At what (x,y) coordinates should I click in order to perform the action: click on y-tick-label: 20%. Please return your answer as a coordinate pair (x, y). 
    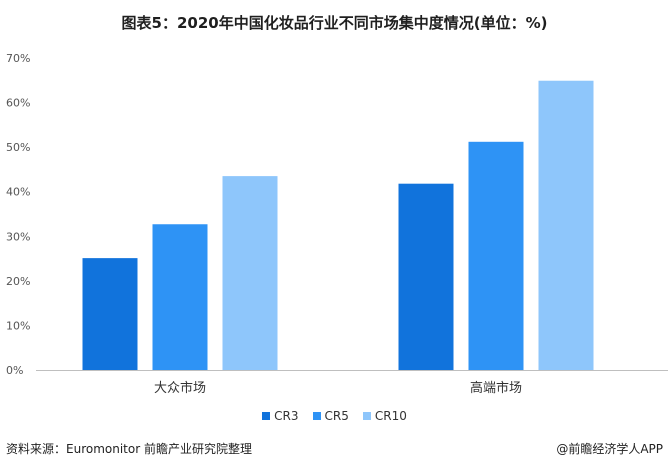
    Looking at the image, I should click on (18, 281).